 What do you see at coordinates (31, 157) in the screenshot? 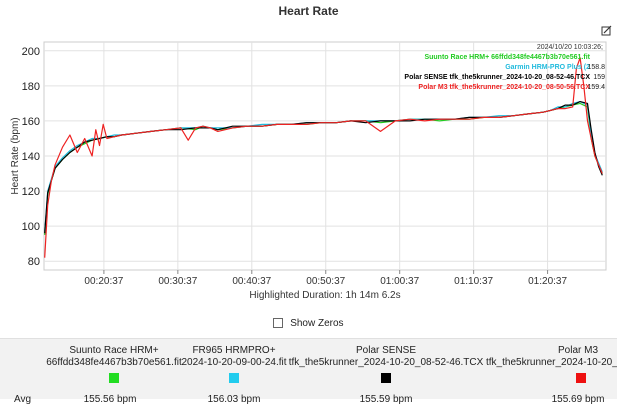
I see `y-tick-label: 140` at bounding box center [31, 157].